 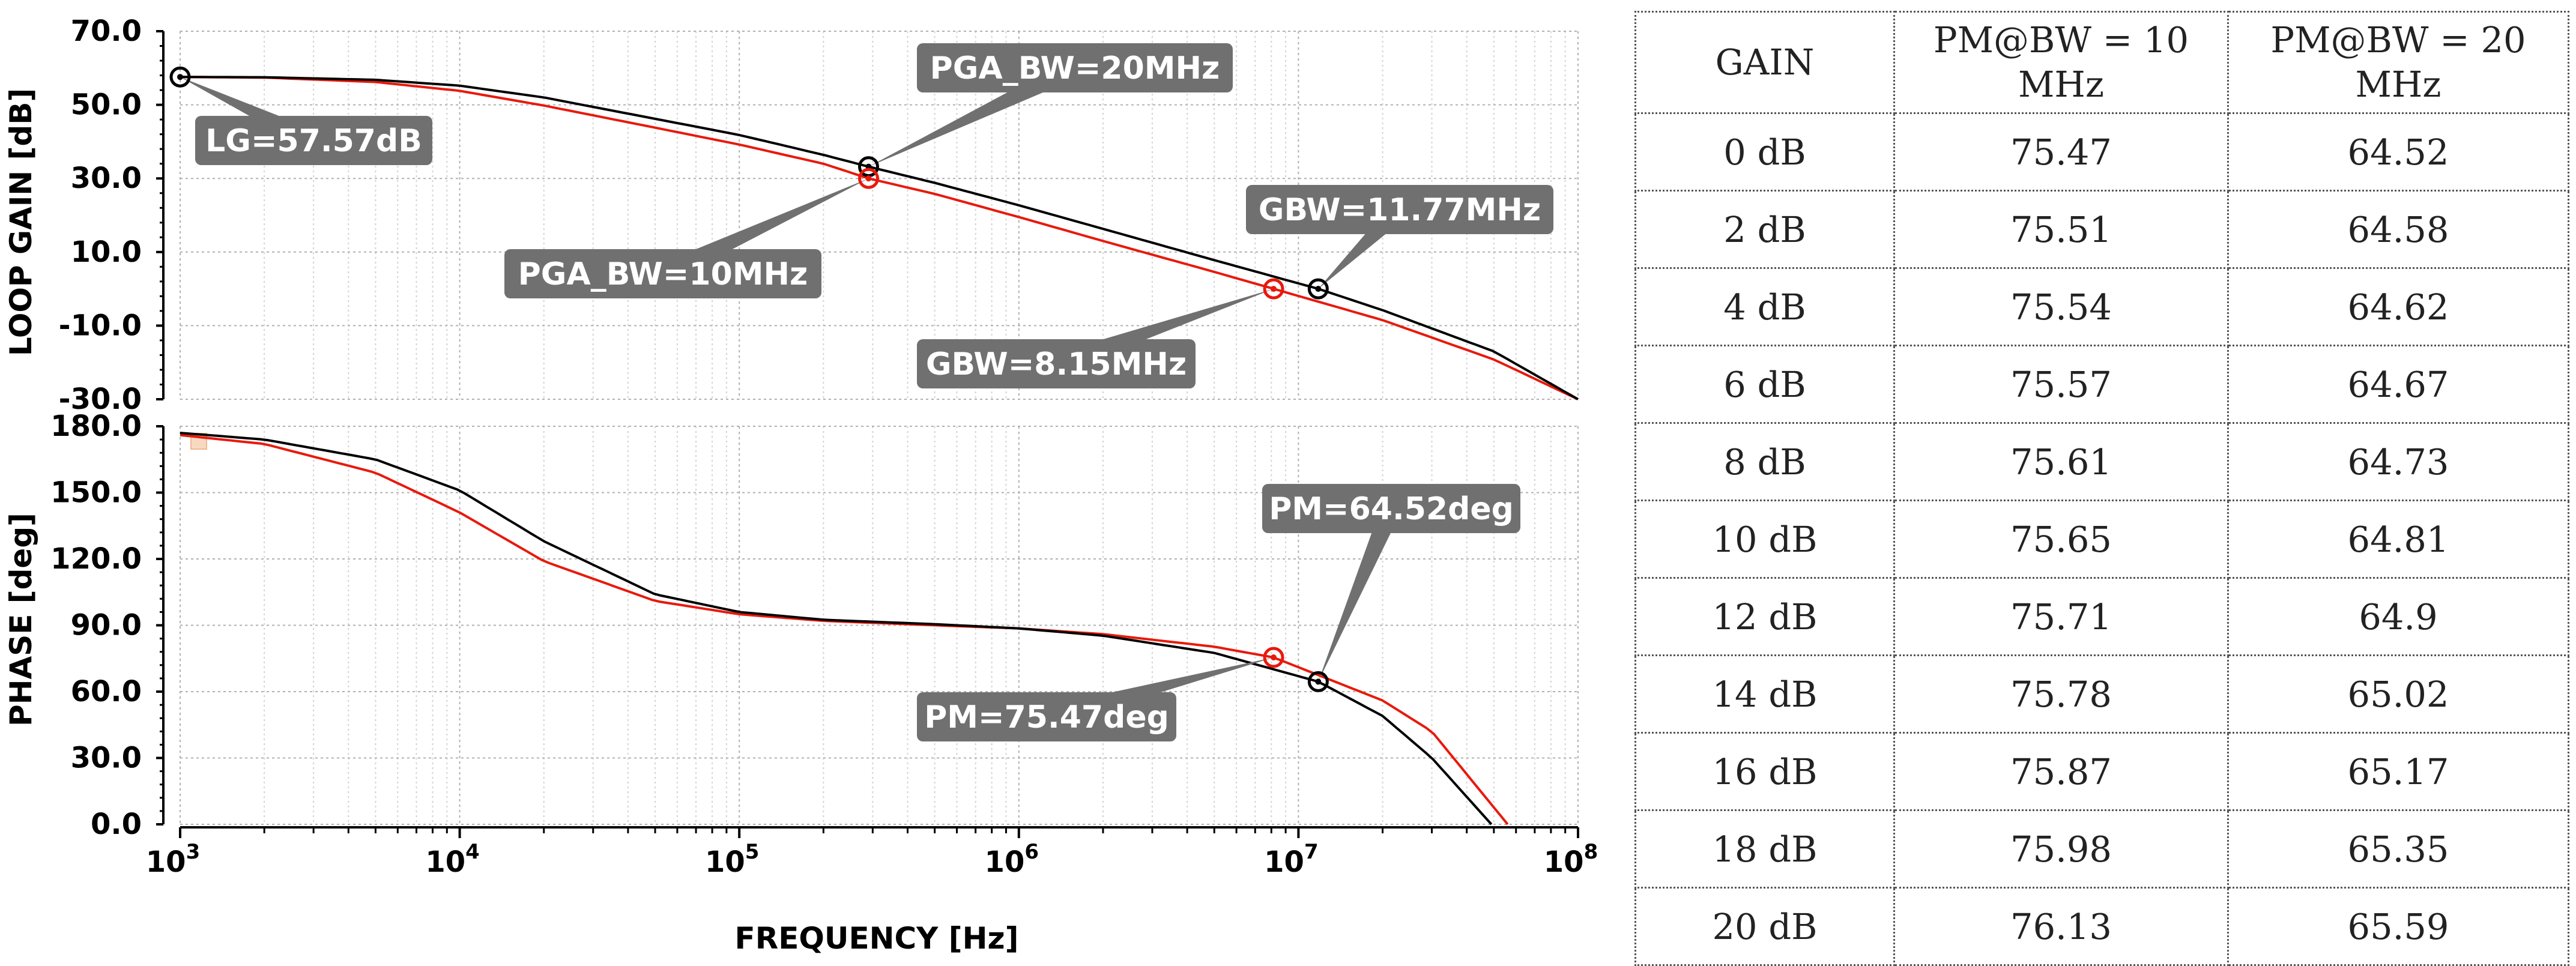 I want to click on annotation-label: GBW=8.15MHz, so click(x=1056, y=364).